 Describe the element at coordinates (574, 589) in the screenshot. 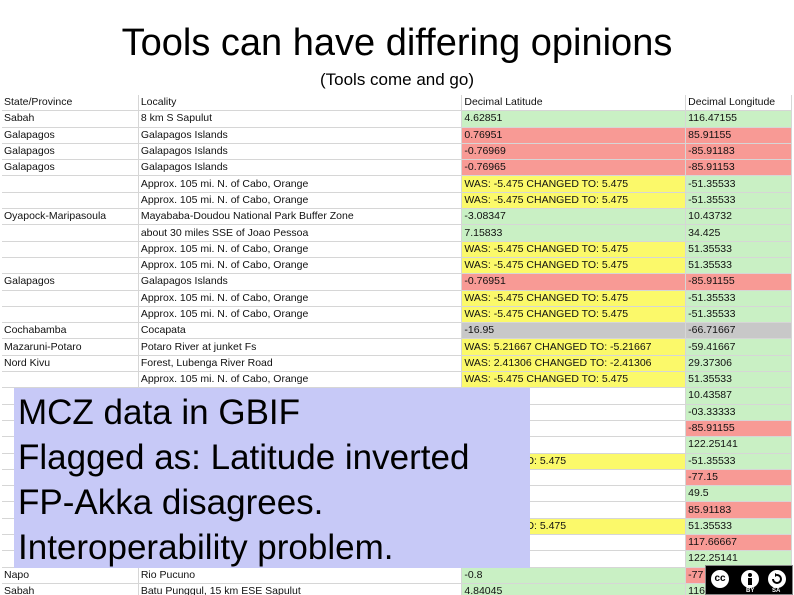

I see `latitude-cell: 4.84045` at that location.